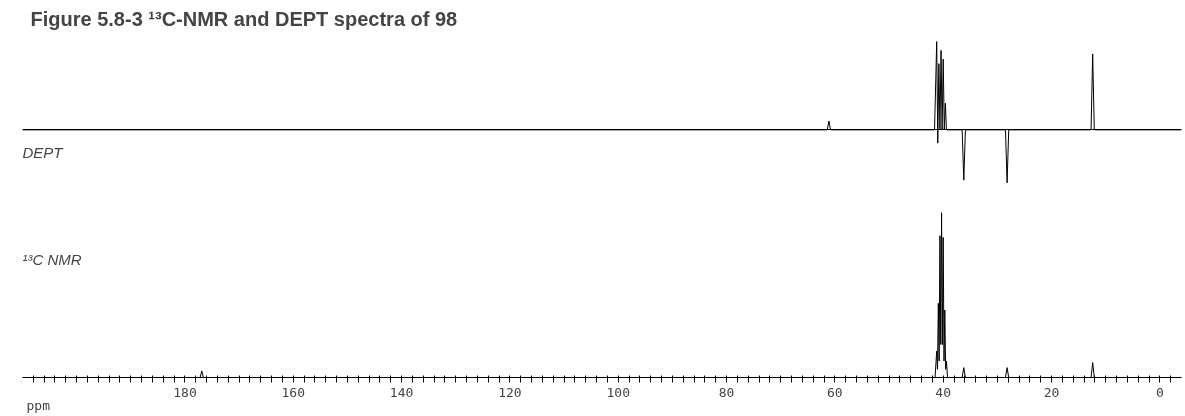  Describe the element at coordinates (38, 405) in the screenshot. I see `x-axis-title: ppm` at that location.